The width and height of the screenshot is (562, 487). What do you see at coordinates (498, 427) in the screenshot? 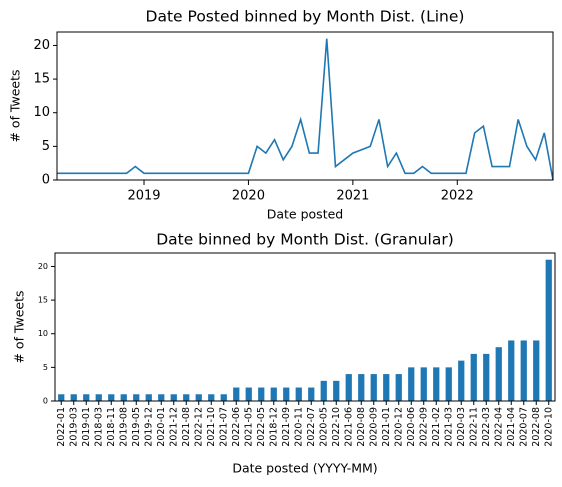
I see `x-tick-label: 2022-04` at bounding box center [498, 427].